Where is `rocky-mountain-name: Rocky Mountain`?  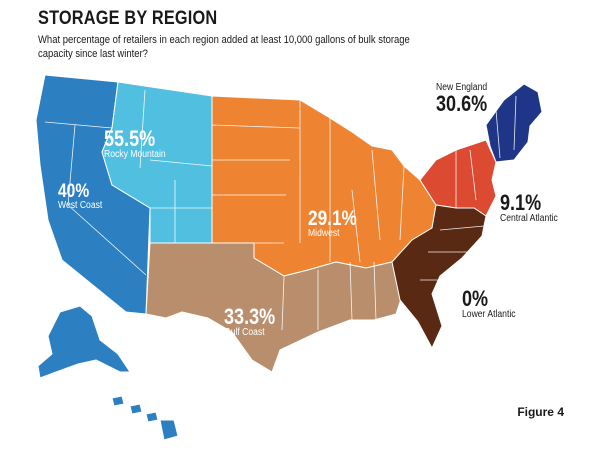 rocky-mountain-name: Rocky Mountain is located at coordinates (135, 154).